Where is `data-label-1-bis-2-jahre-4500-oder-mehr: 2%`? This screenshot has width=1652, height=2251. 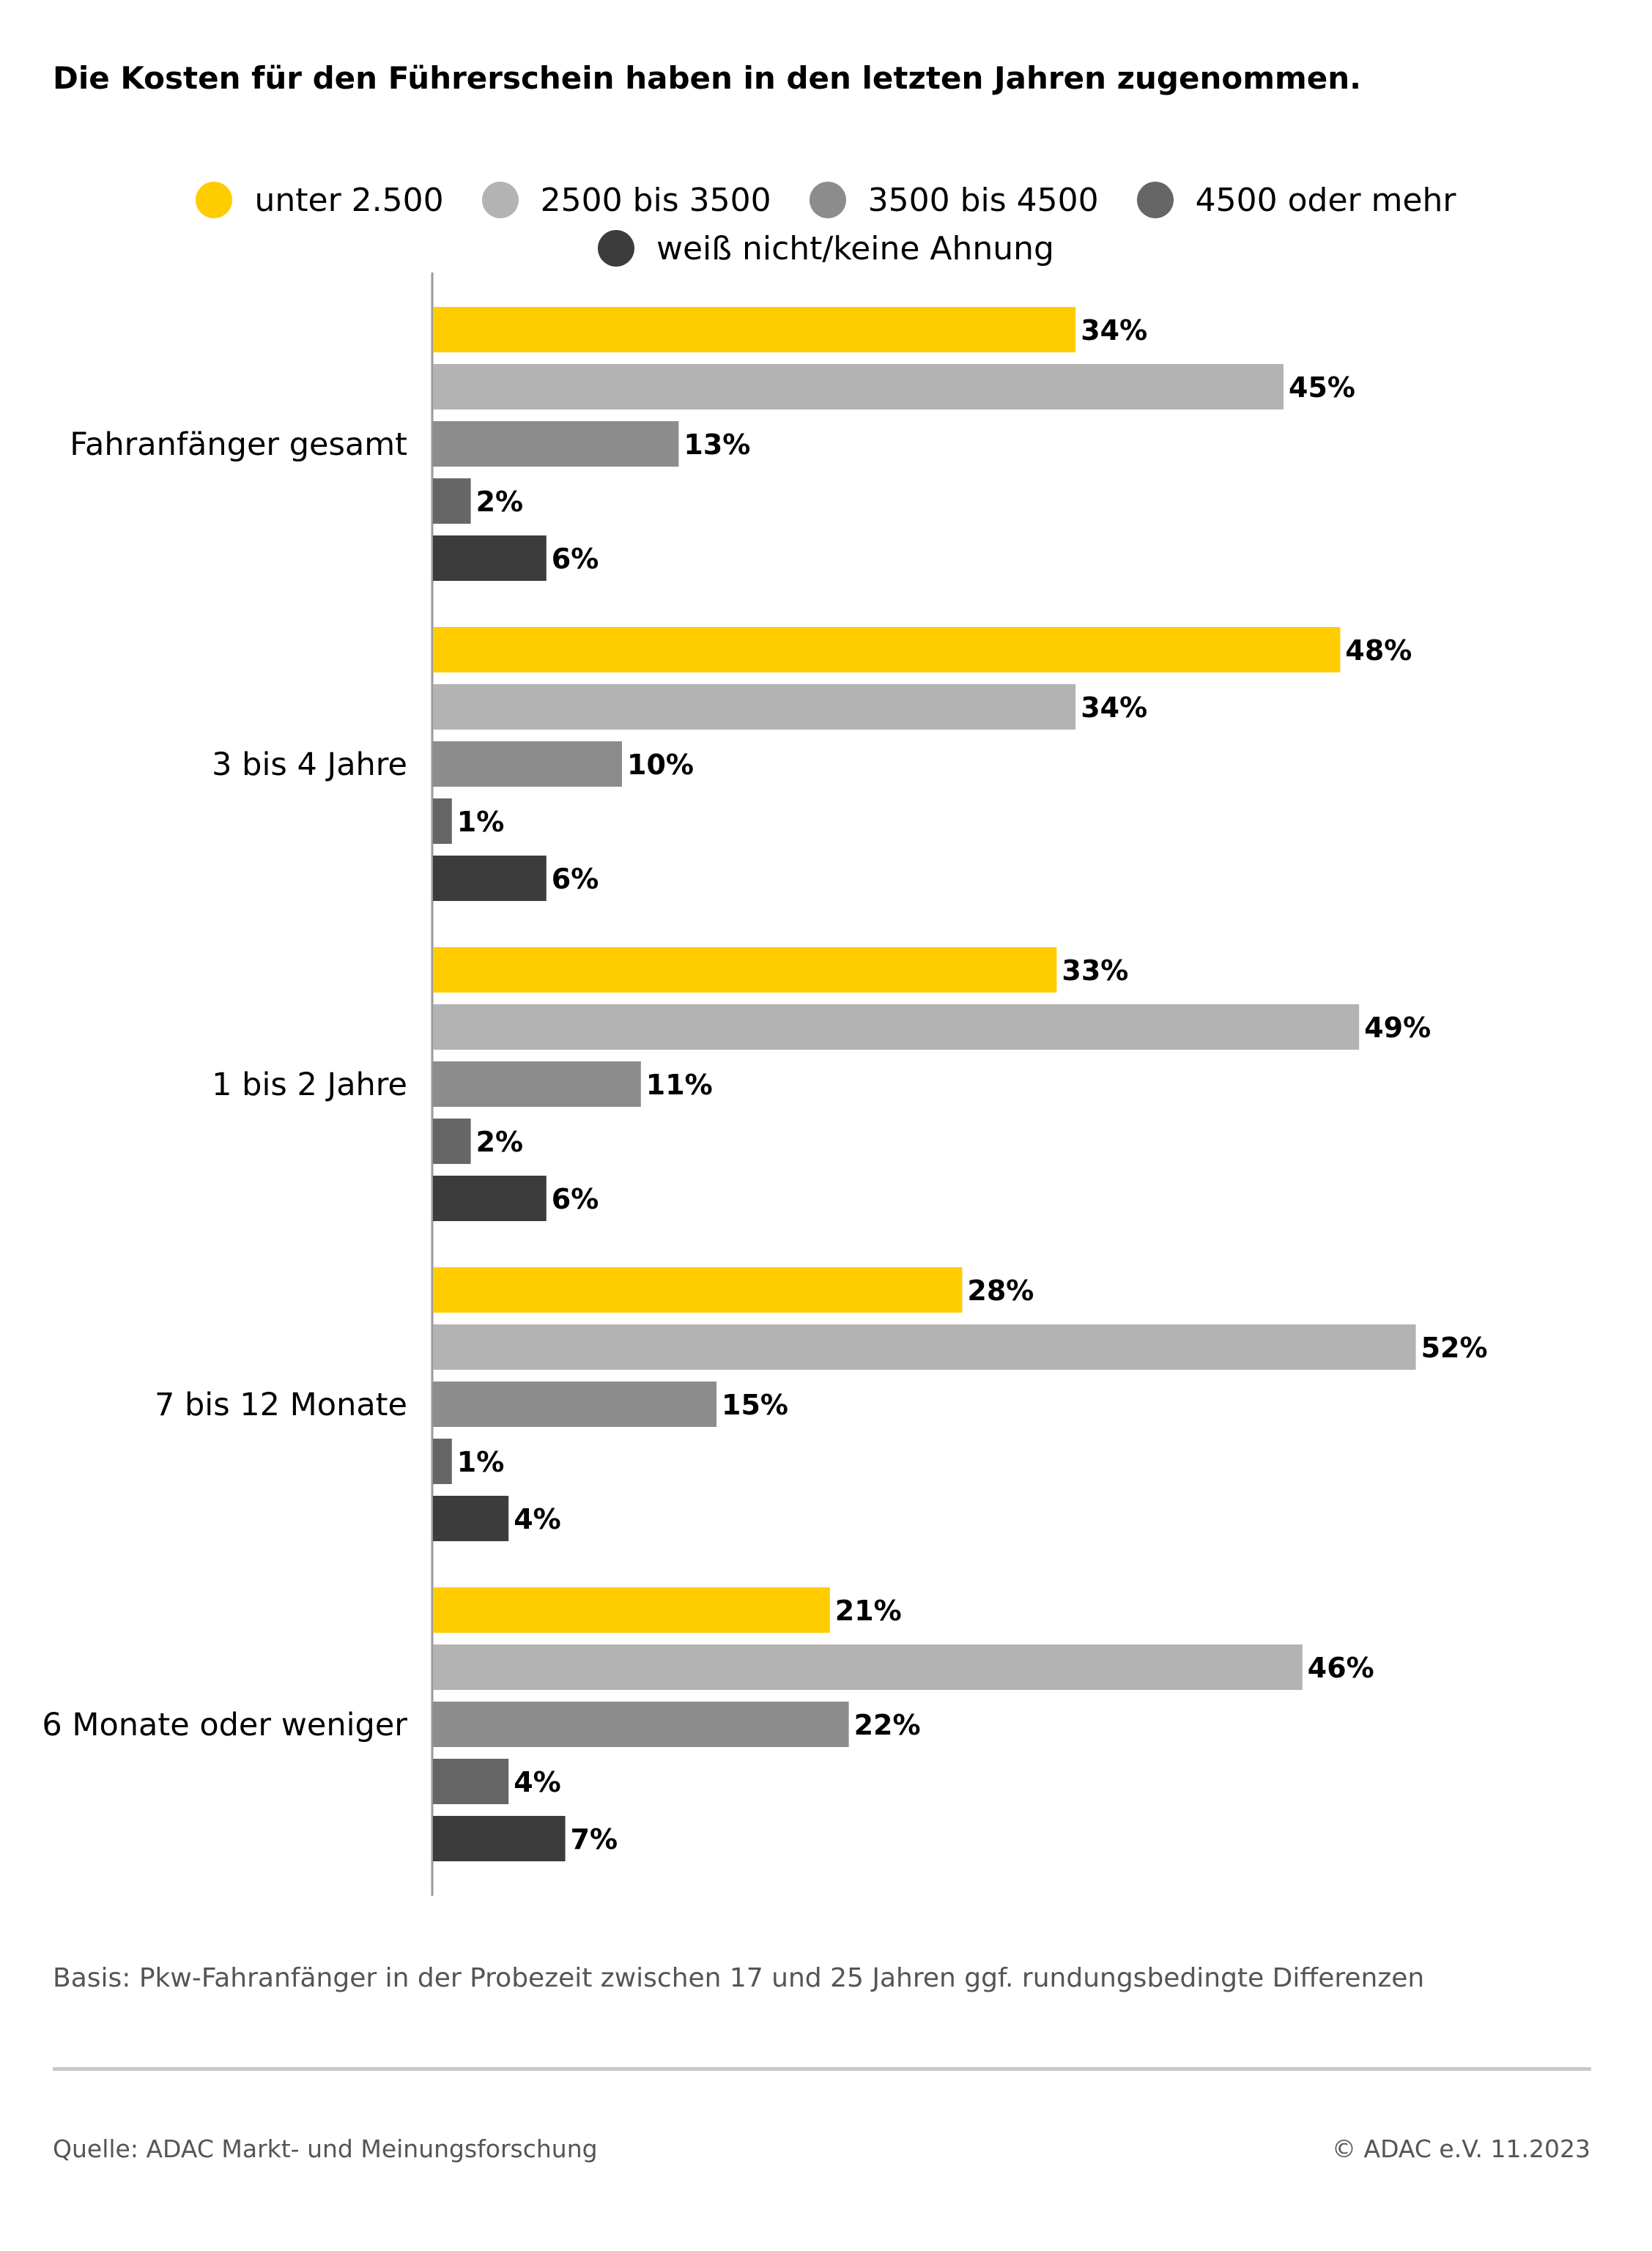 data-label-1-bis-2-jahre-4500-oder-mehr: 2% is located at coordinates (500, 1142).